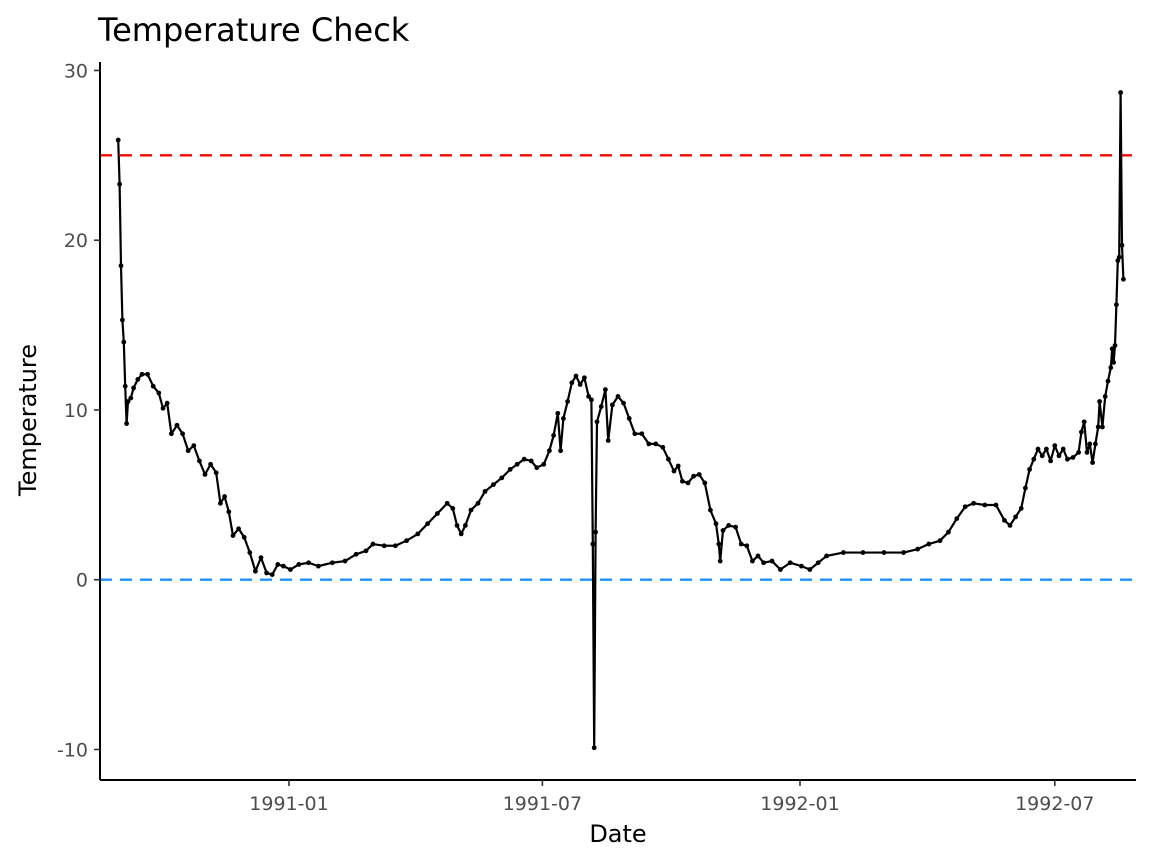 The height and width of the screenshot is (865, 1152). Describe the element at coordinates (617, 834) in the screenshot. I see `x-axis-title: Date` at that location.